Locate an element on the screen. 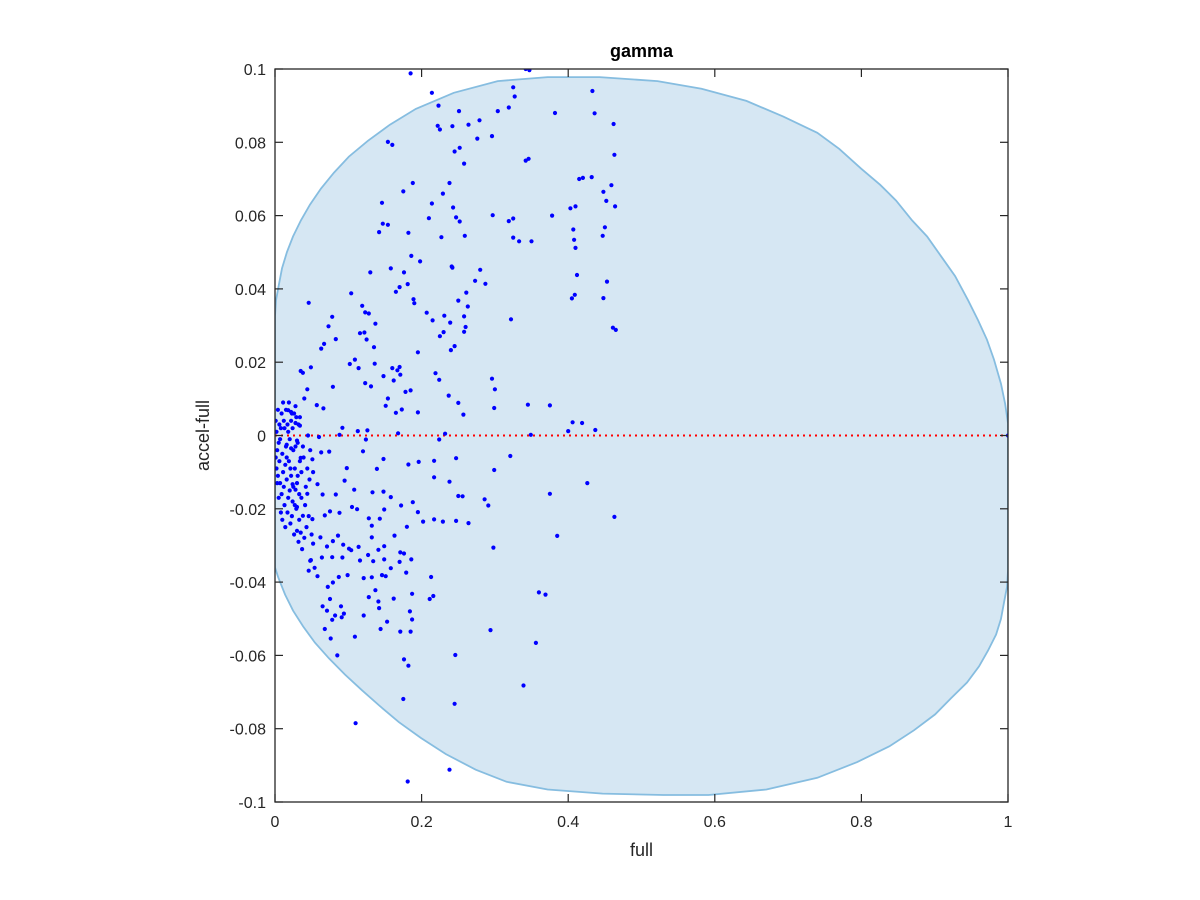  y-tick-label: -0.02 is located at coordinates (248, 510).